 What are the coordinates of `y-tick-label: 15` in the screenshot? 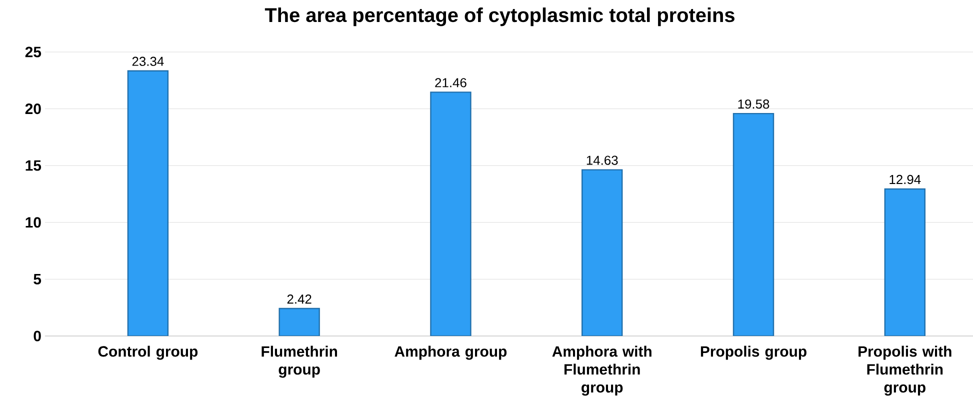 It's located at (34, 165).